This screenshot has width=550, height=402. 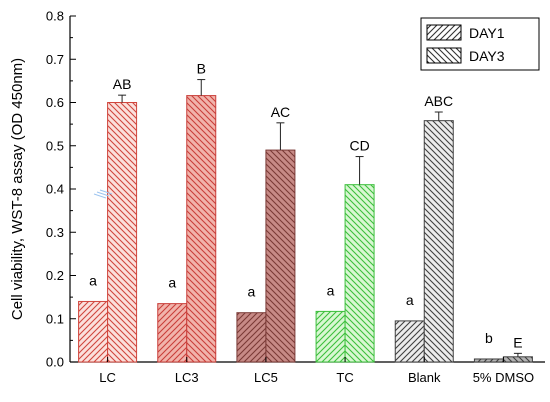 What do you see at coordinates (187, 377) in the screenshot?
I see `x-tick-label: LC3` at bounding box center [187, 377].